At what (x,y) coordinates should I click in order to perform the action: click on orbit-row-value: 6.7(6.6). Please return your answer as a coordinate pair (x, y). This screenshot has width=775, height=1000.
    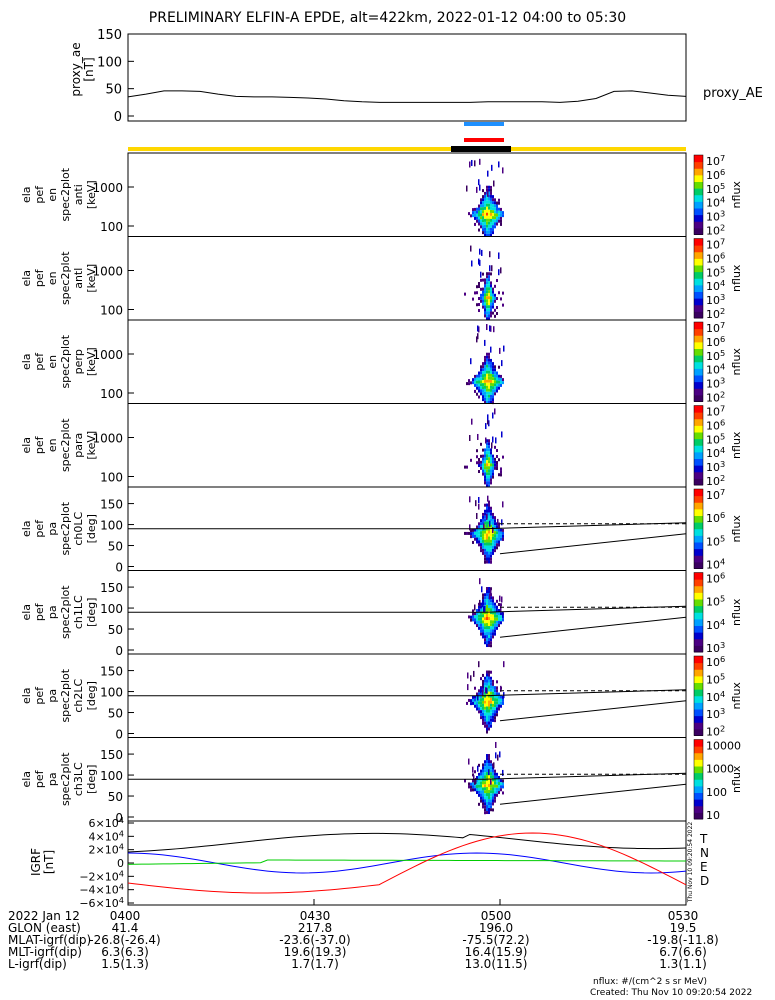
    Looking at the image, I should click on (683, 952).